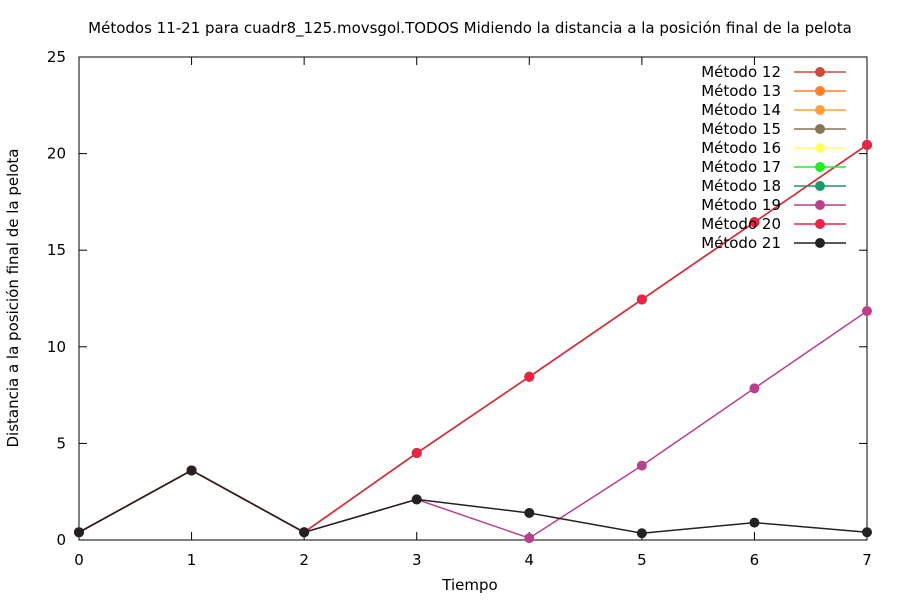 This screenshot has width=900, height=600. I want to click on x-tick-label: 0, so click(79, 560).